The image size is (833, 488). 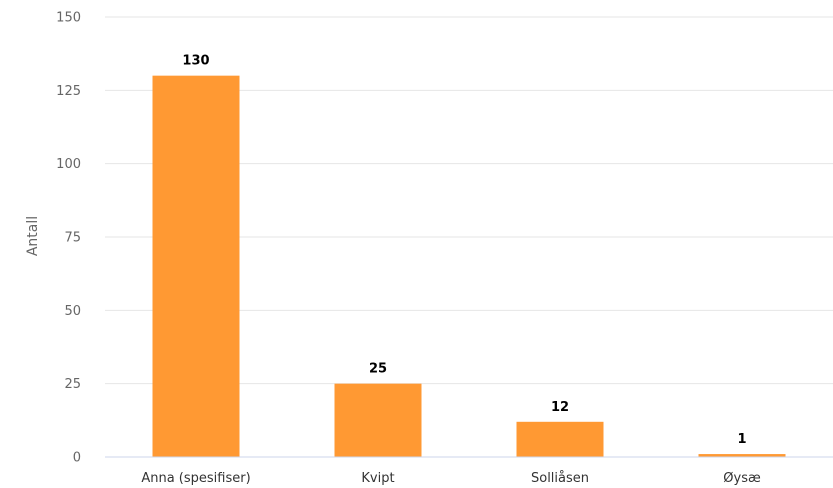 What do you see at coordinates (72, 238) in the screenshot?
I see `y-tick-label: 75` at bounding box center [72, 238].